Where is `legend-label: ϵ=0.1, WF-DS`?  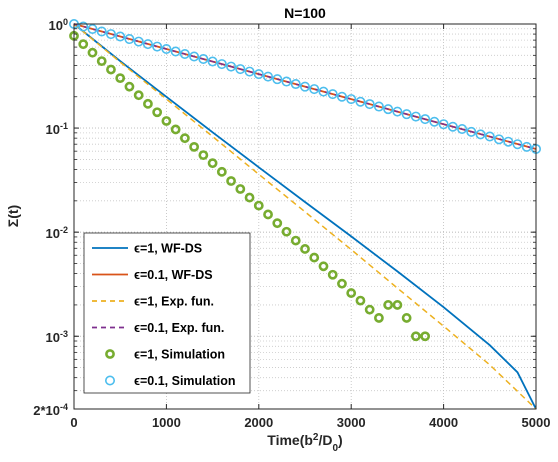
legend-label: ϵ=0.1, WF-DS is located at coordinates (173, 275).